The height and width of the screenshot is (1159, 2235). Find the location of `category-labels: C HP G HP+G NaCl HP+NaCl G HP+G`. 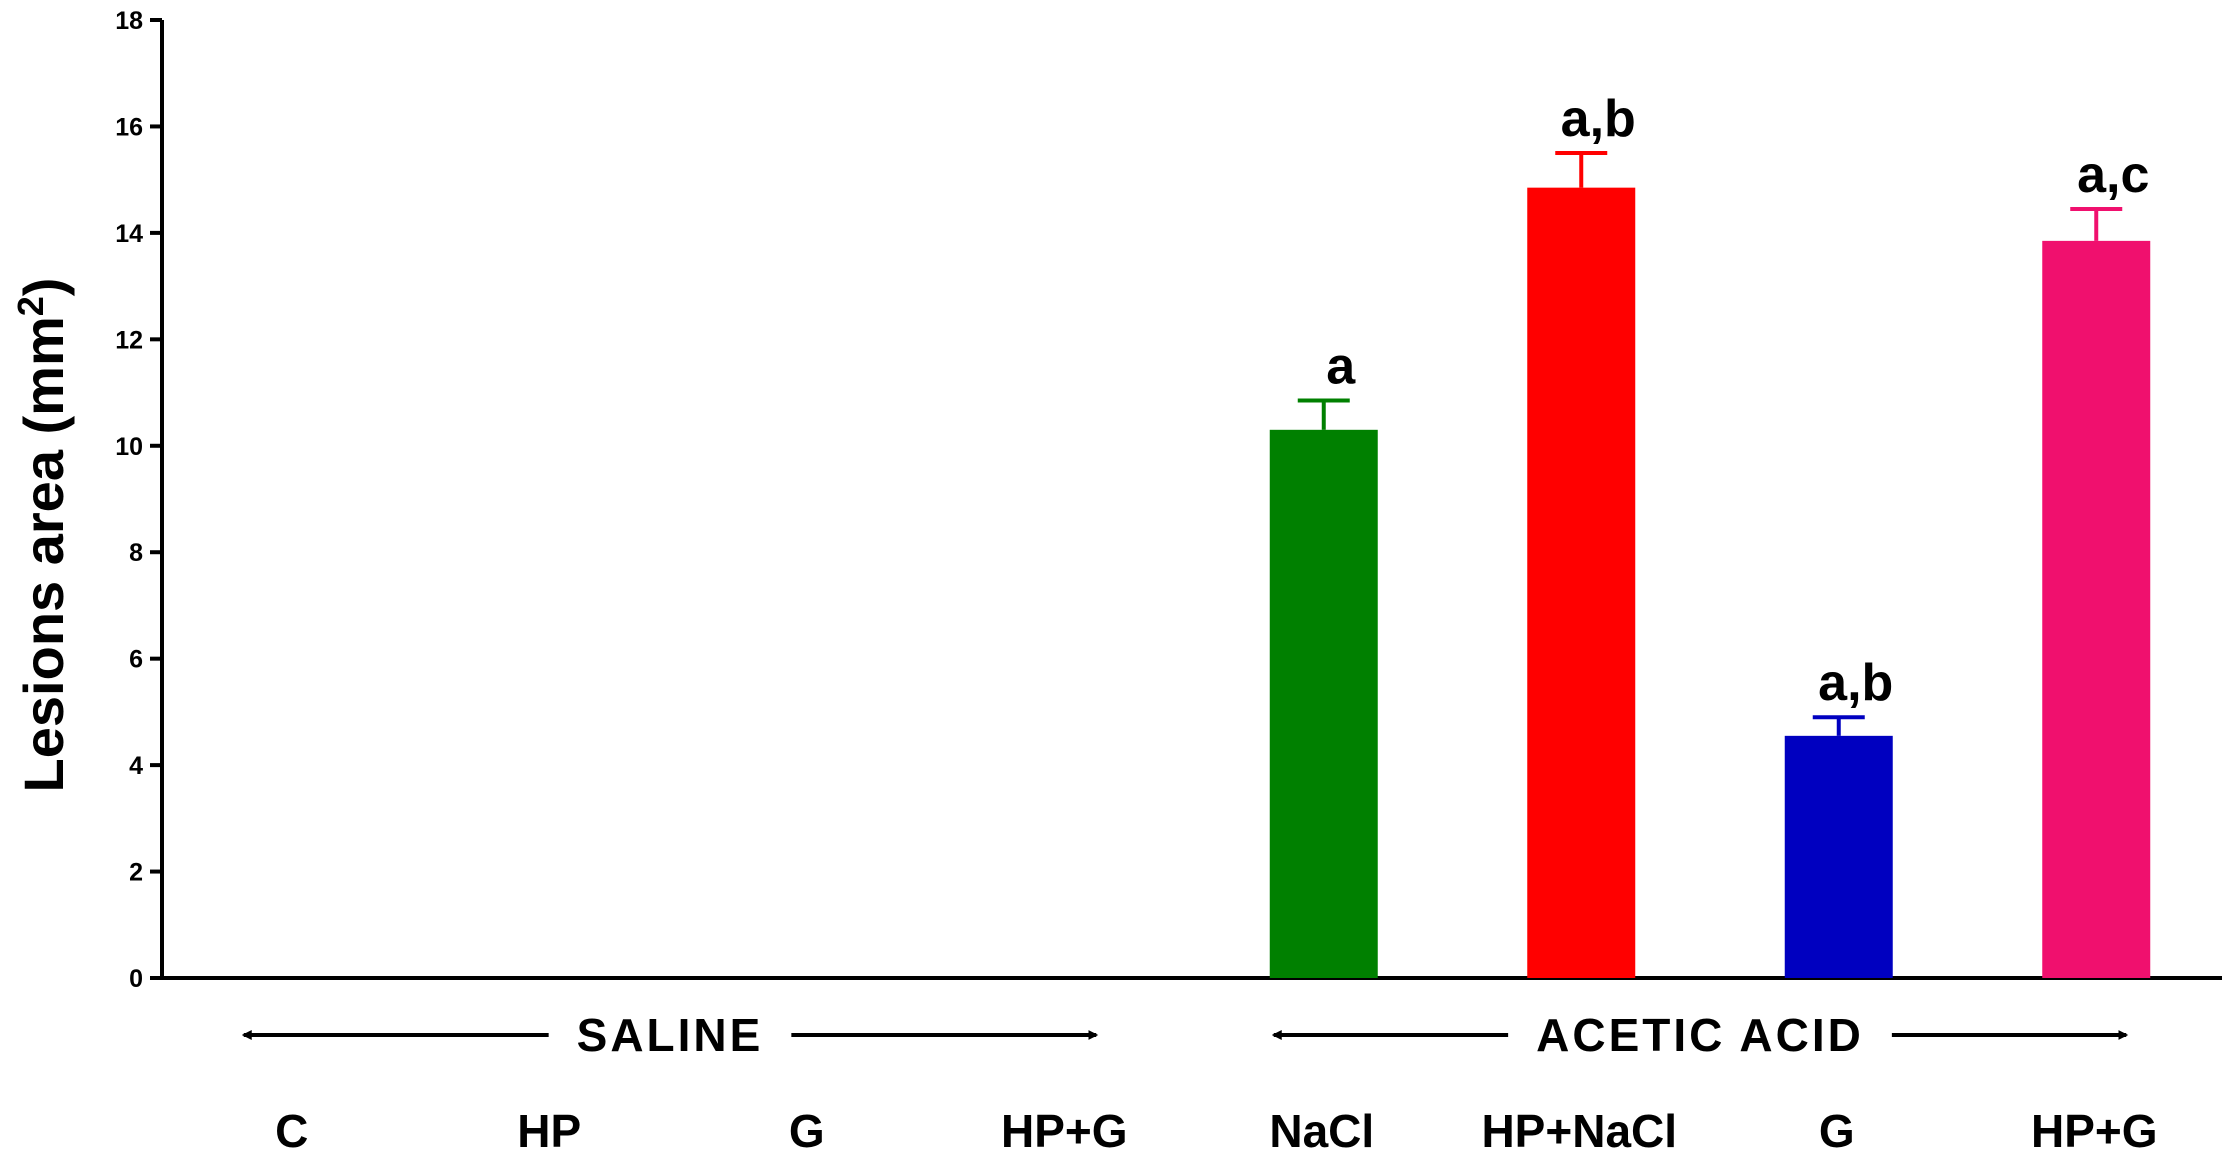

category-labels: C HP G HP+G NaCl HP+NaCl G HP+G is located at coordinates (1216, 1131).